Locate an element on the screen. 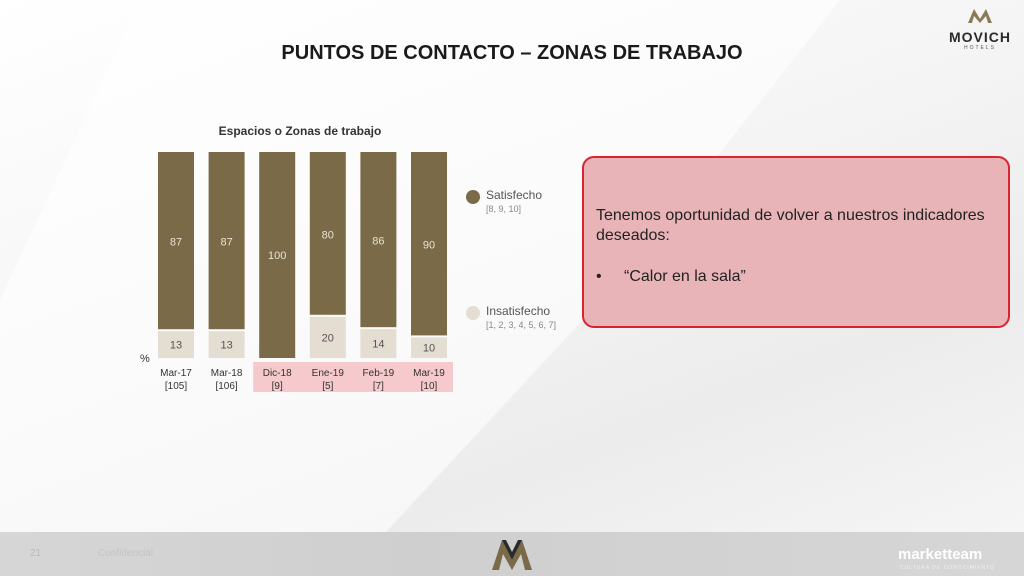  data-label-insatisfecho-mar-17: 13 is located at coordinates (176, 346).